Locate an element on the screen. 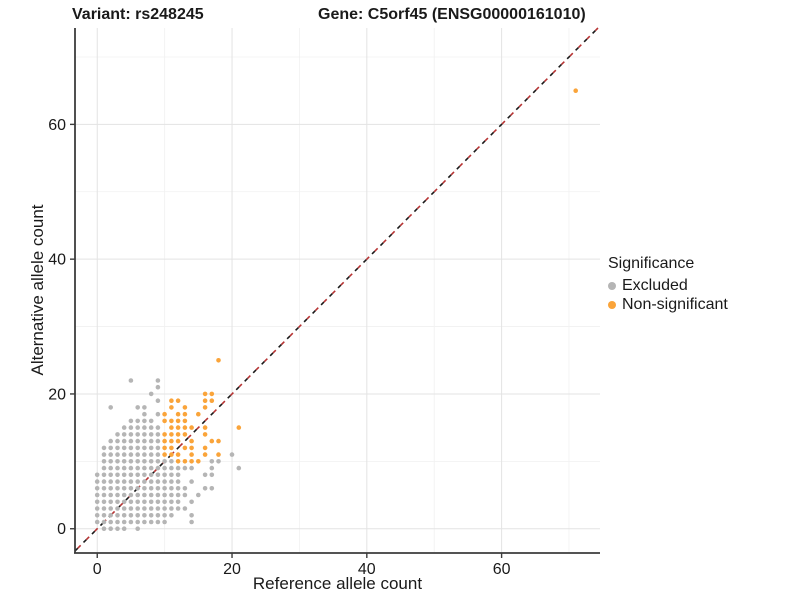 The image size is (800, 600). plot-title-variant: Variant: rs248245 is located at coordinates (138, 14).